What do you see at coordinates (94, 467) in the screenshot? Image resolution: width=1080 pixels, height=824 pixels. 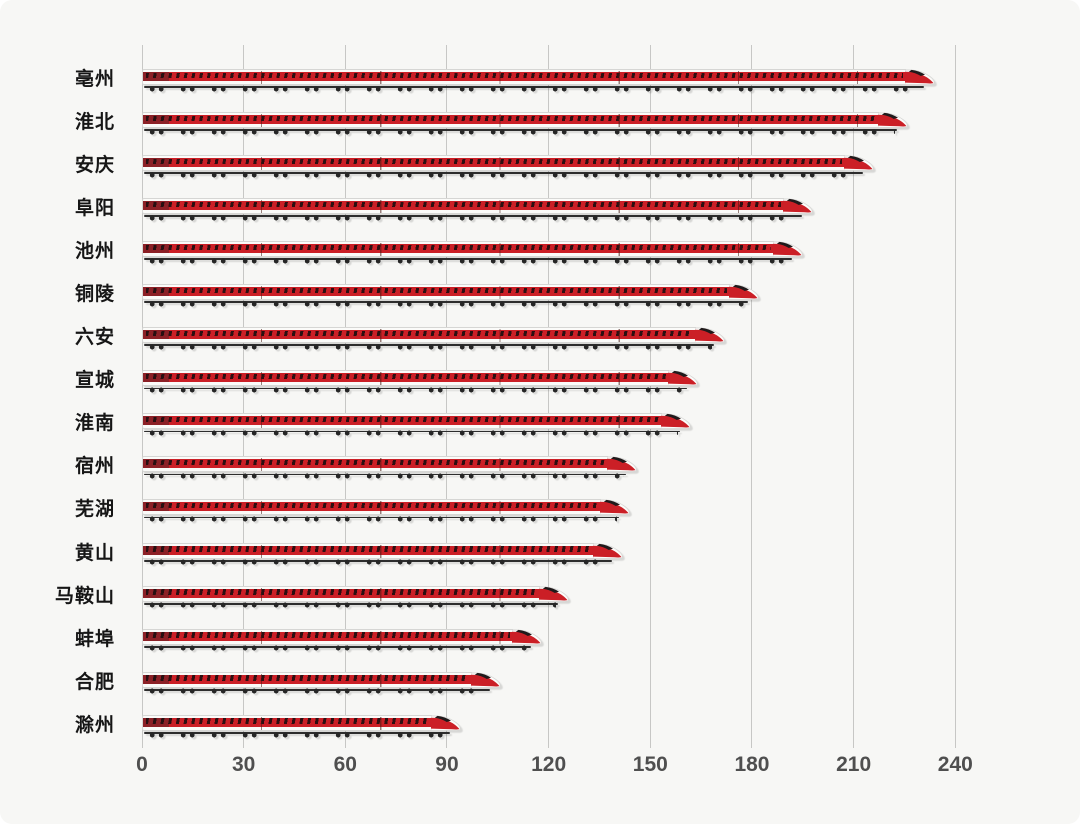 I see `category-label: 宿州` at bounding box center [94, 467].